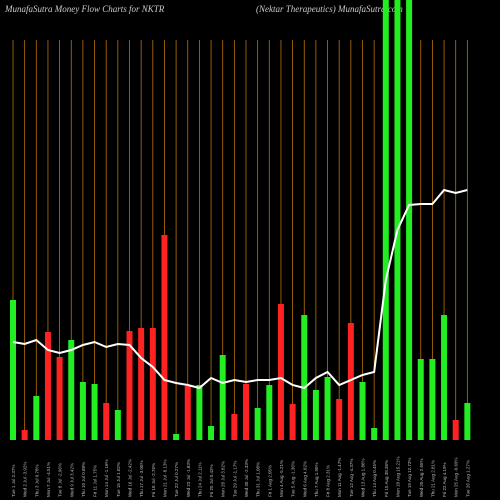  Describe the element at coordinates (444, 479) in the screenshot. I see `x-tick-label: Fri 22 Aug 4.19%` at that location.